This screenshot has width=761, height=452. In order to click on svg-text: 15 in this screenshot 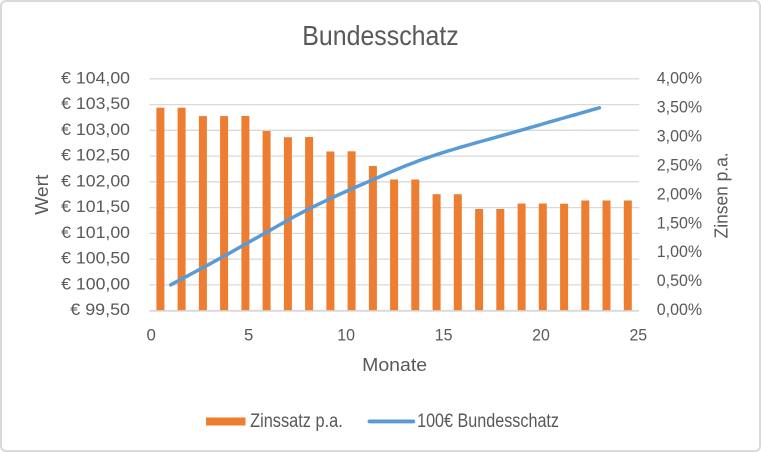, I will do `click(444, 335)`.